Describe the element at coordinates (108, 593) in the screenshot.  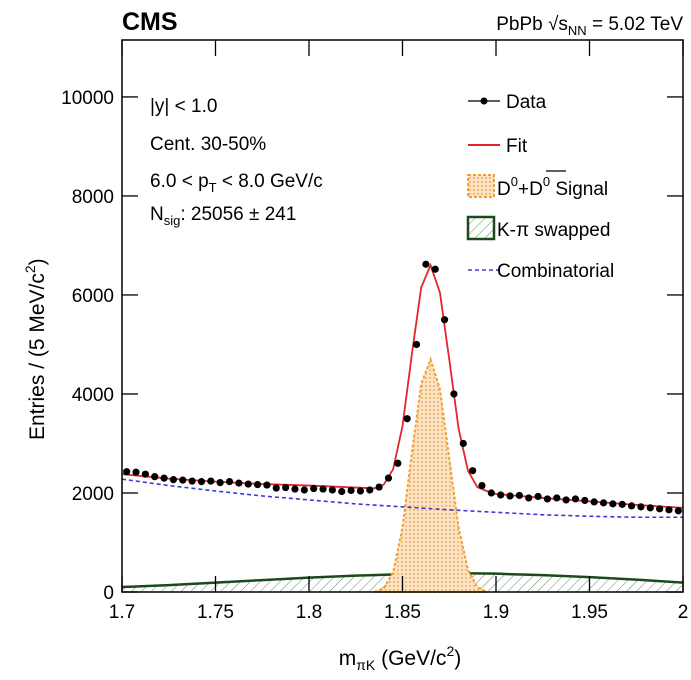
I see `y-tick-label: 0` at that location.